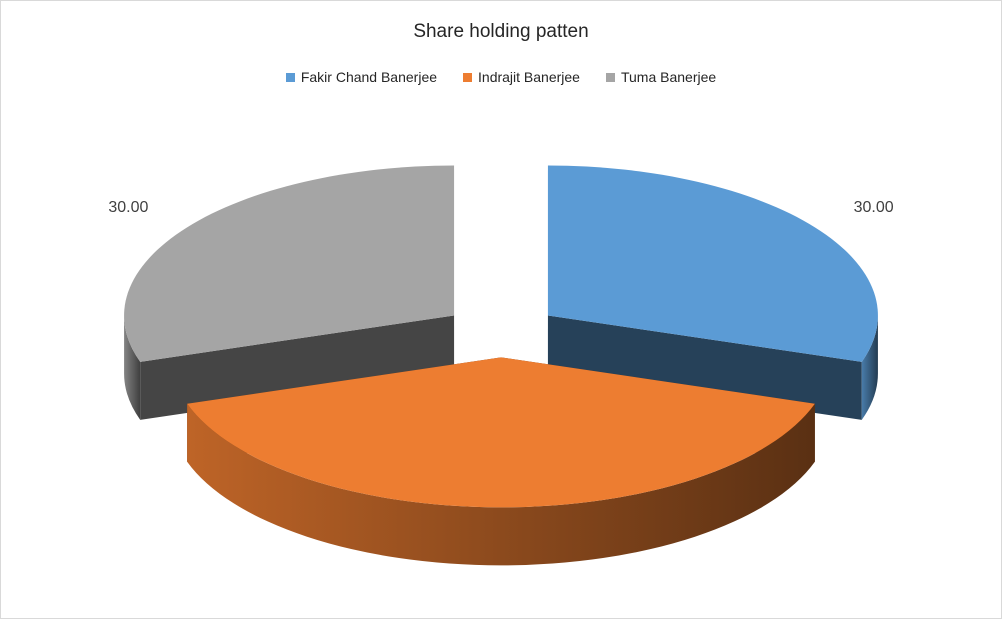  Describe the element at coordinates (128, 207) in the screenshot. I see `data-label-2: 30.00` at that location.